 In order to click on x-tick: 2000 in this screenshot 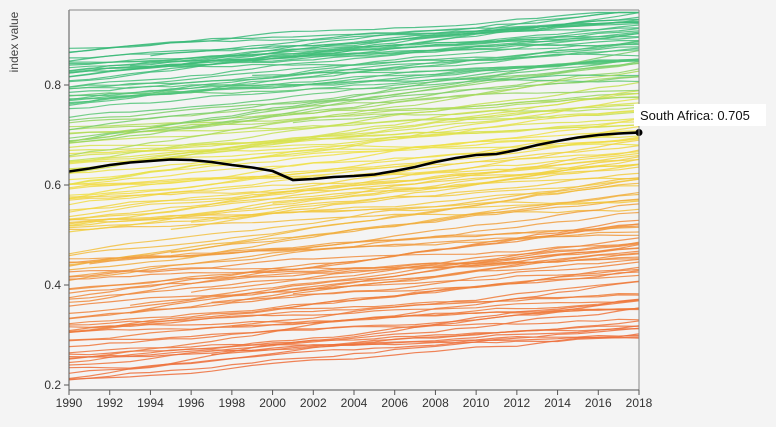, I will do `click(272, 400)`.